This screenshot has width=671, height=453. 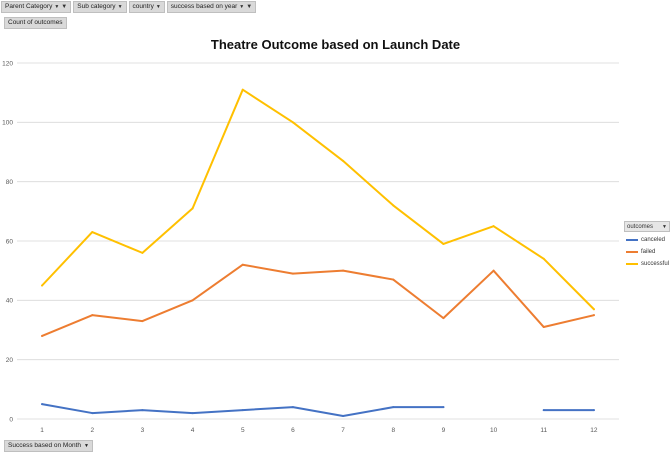 What do you see at coordinates (653, 240) in the screenshot?
I see `legend-label: canceled` at bounding box center [653, 240].